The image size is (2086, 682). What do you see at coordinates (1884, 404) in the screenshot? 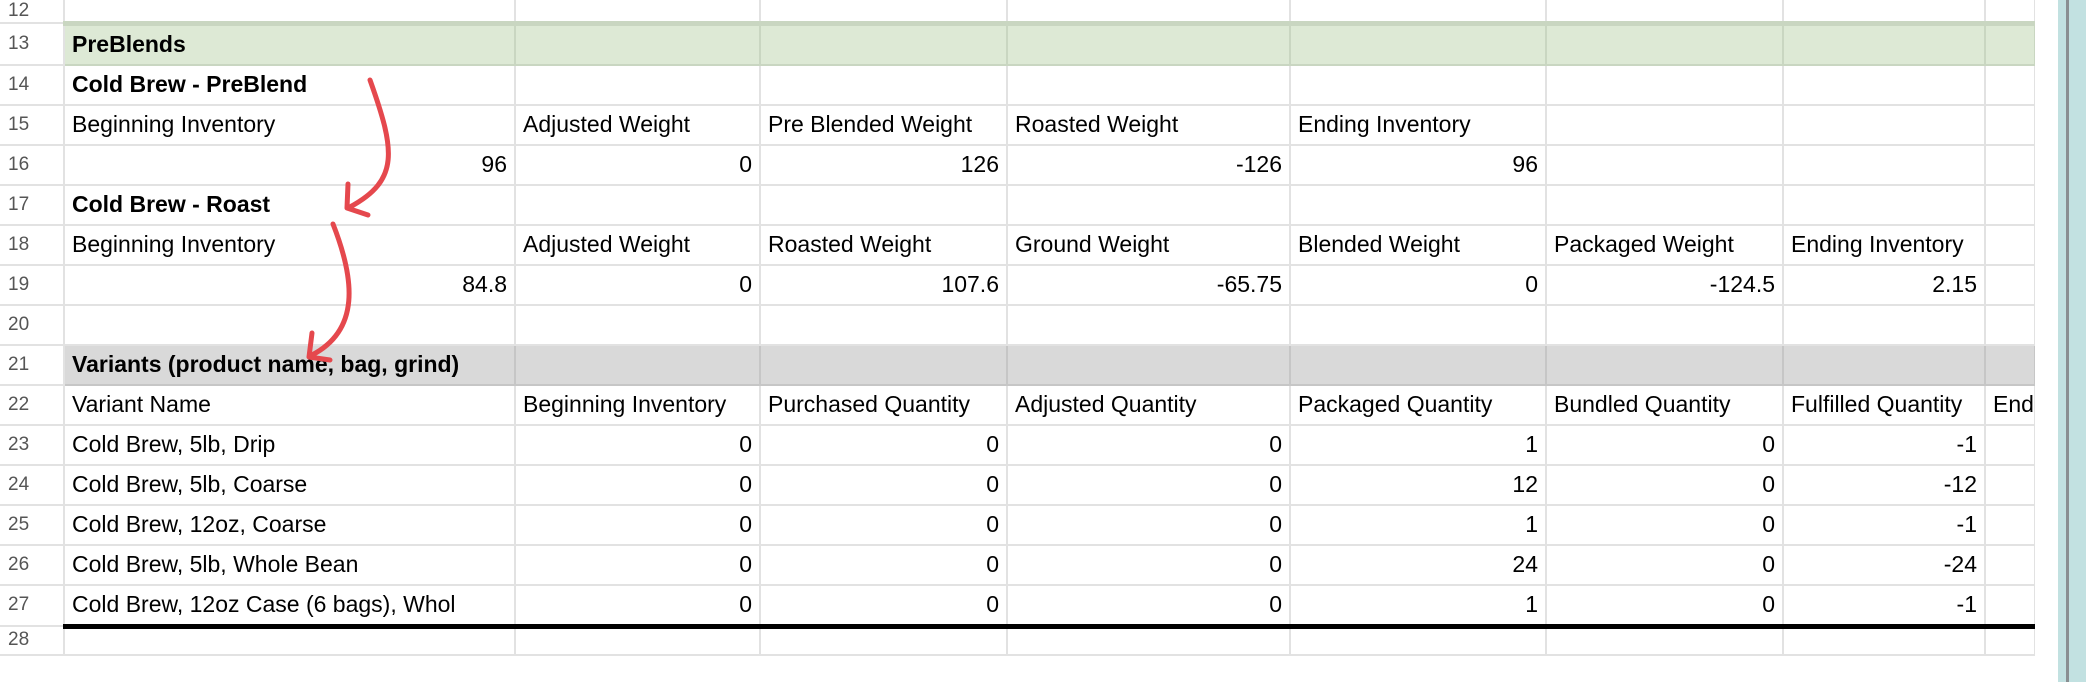
I see `cell-G22: Fulfilled Quantity` at bounding box center [1884, 404].